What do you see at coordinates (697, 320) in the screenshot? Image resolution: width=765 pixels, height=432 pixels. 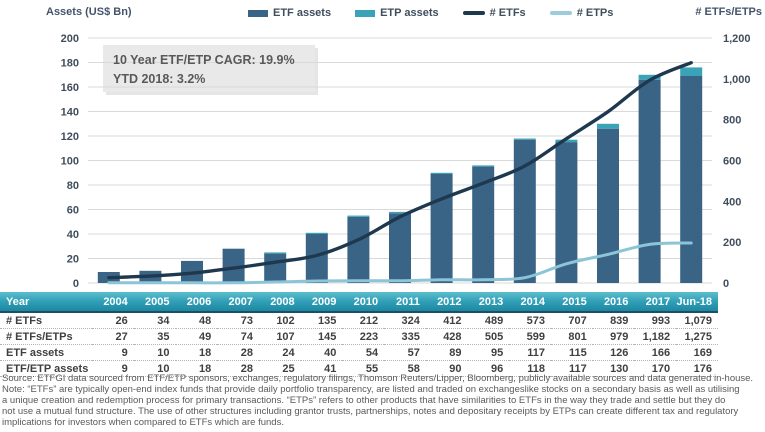 I see `table-cell: 1,079` at bounding box center [697, 320].